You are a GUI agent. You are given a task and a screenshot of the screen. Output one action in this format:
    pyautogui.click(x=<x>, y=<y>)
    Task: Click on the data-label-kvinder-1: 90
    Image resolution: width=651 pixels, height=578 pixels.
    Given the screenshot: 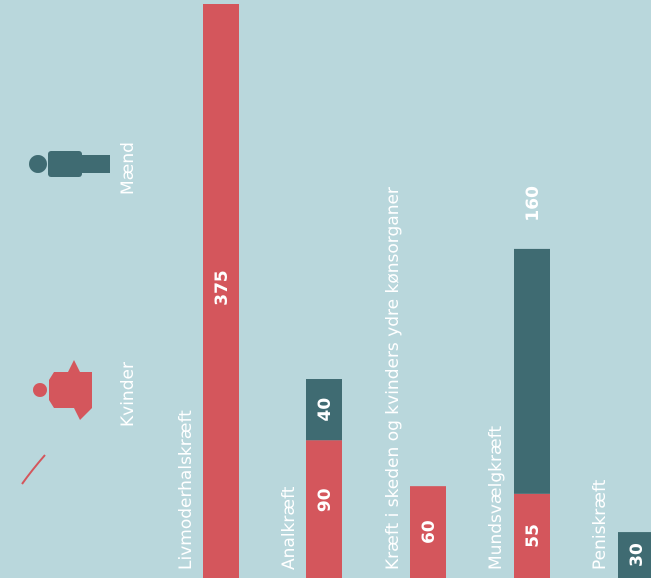 What is the action you would take?
    pyautogui.click(x=325, y=500)
    